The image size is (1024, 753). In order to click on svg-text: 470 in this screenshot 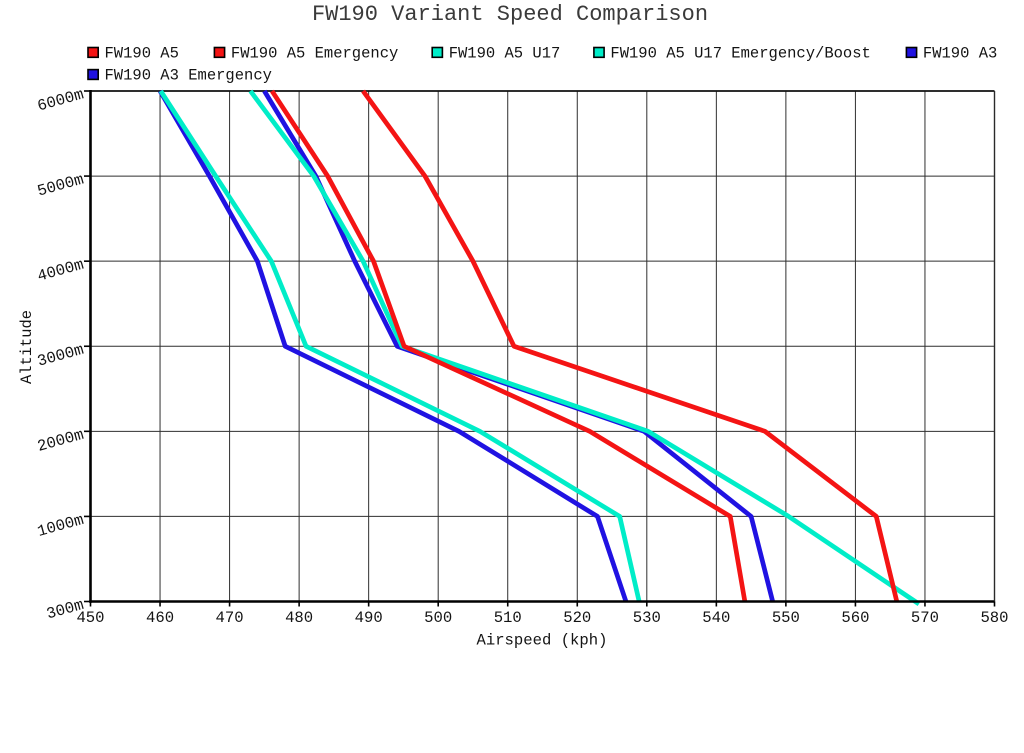, I will do `click(230, 618)`.